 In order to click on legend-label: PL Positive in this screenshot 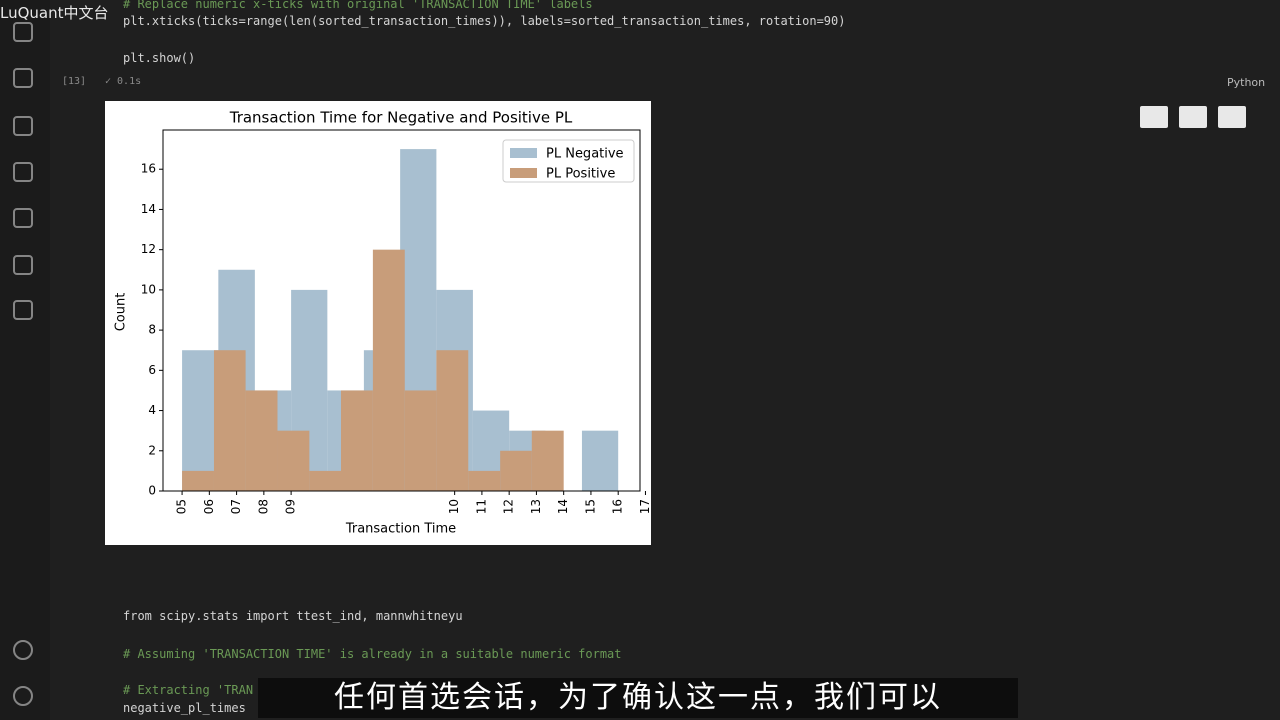, I will do `click(580, 174)`.